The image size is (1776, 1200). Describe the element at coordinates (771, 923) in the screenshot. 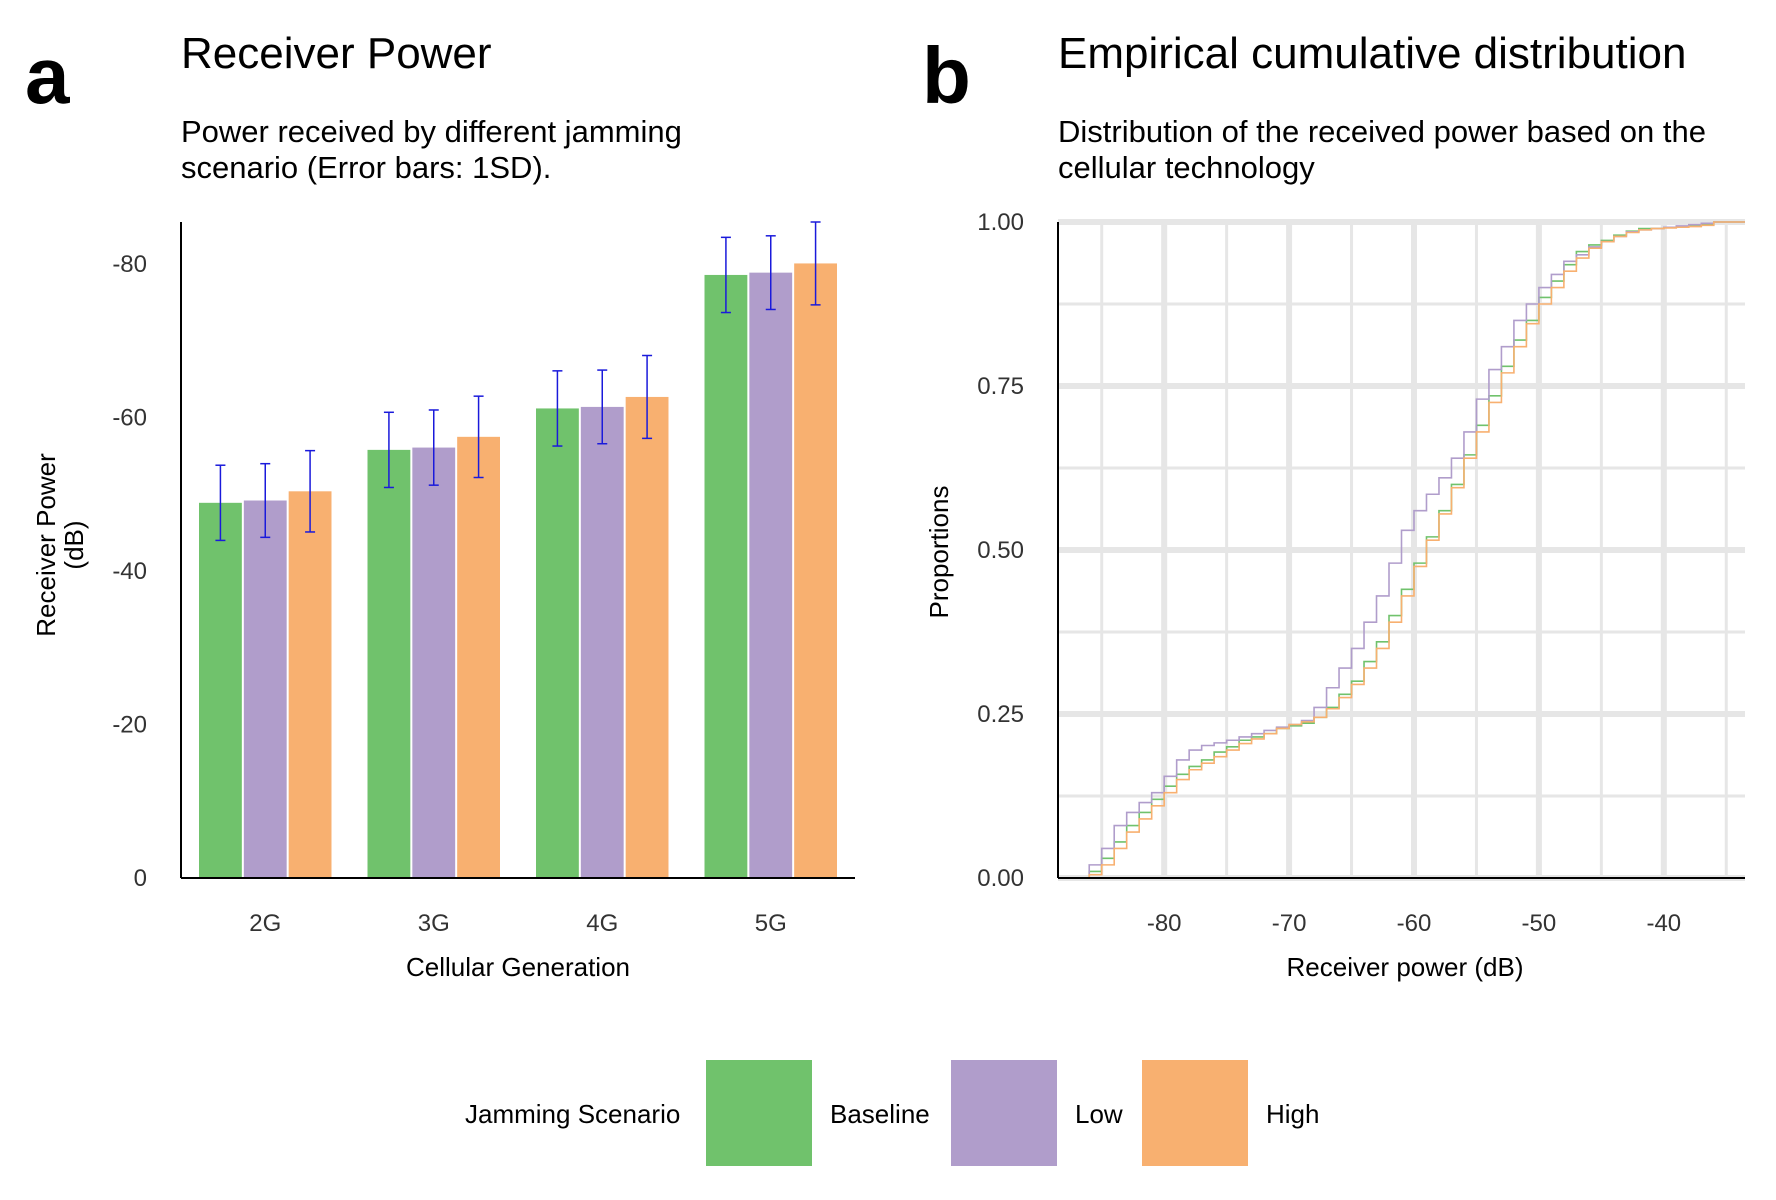

I see `bar-x-tick-label-5g: 5G` at that location.